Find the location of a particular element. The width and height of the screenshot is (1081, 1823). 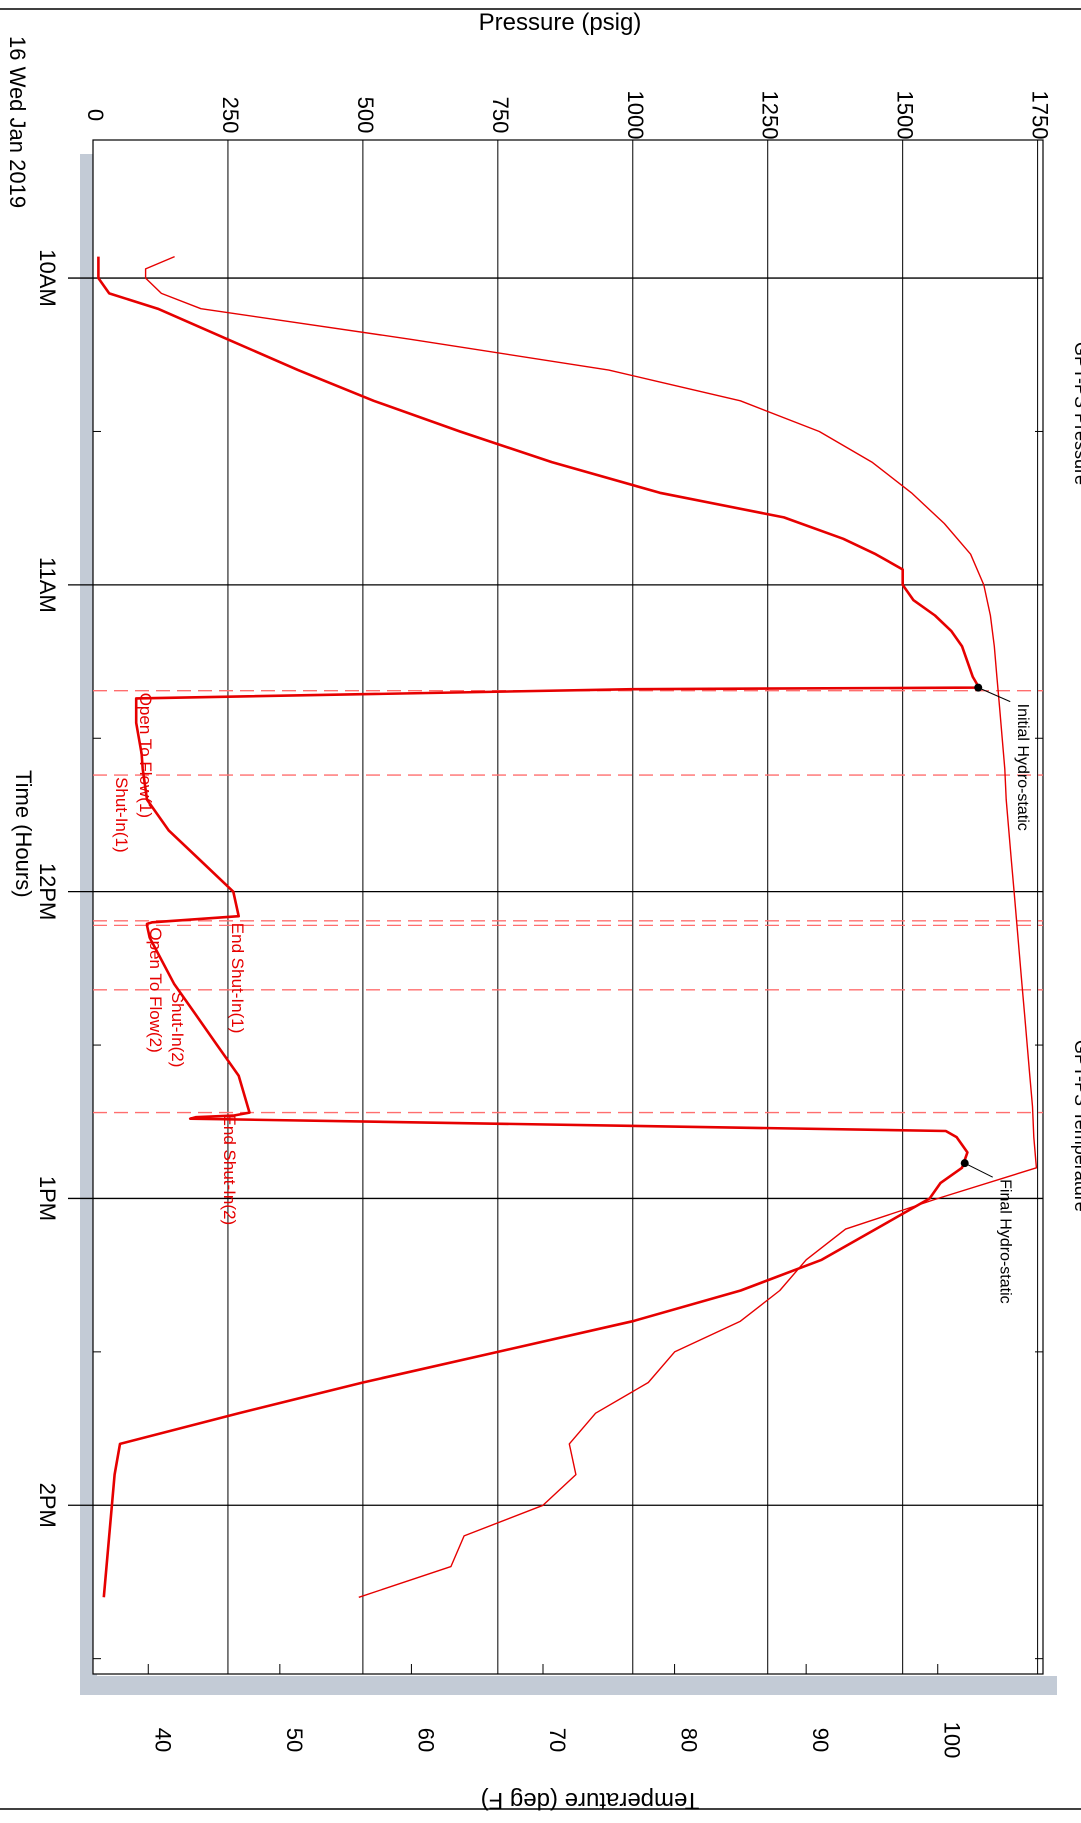

legend-entry: GPT-PS Pressure is located at coordinates (1076, 413).